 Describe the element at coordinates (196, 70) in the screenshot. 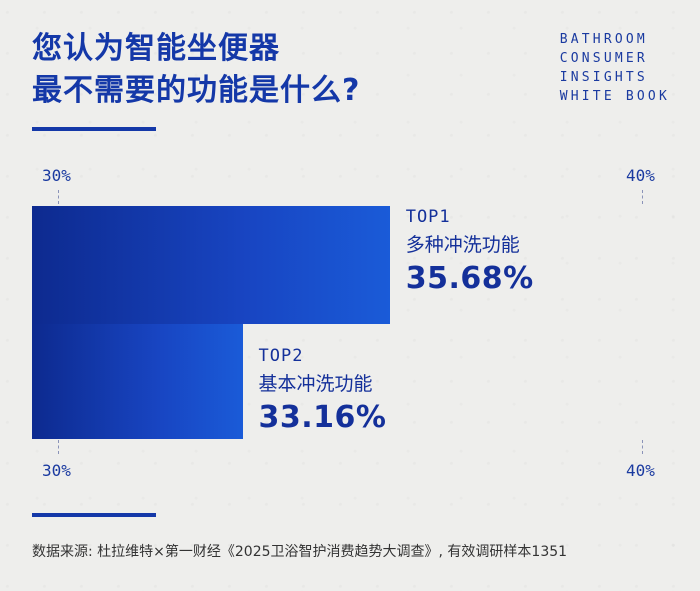

I see `chart-title: 您认为智能坐便器 最不需要的功能是什么?` at that location.